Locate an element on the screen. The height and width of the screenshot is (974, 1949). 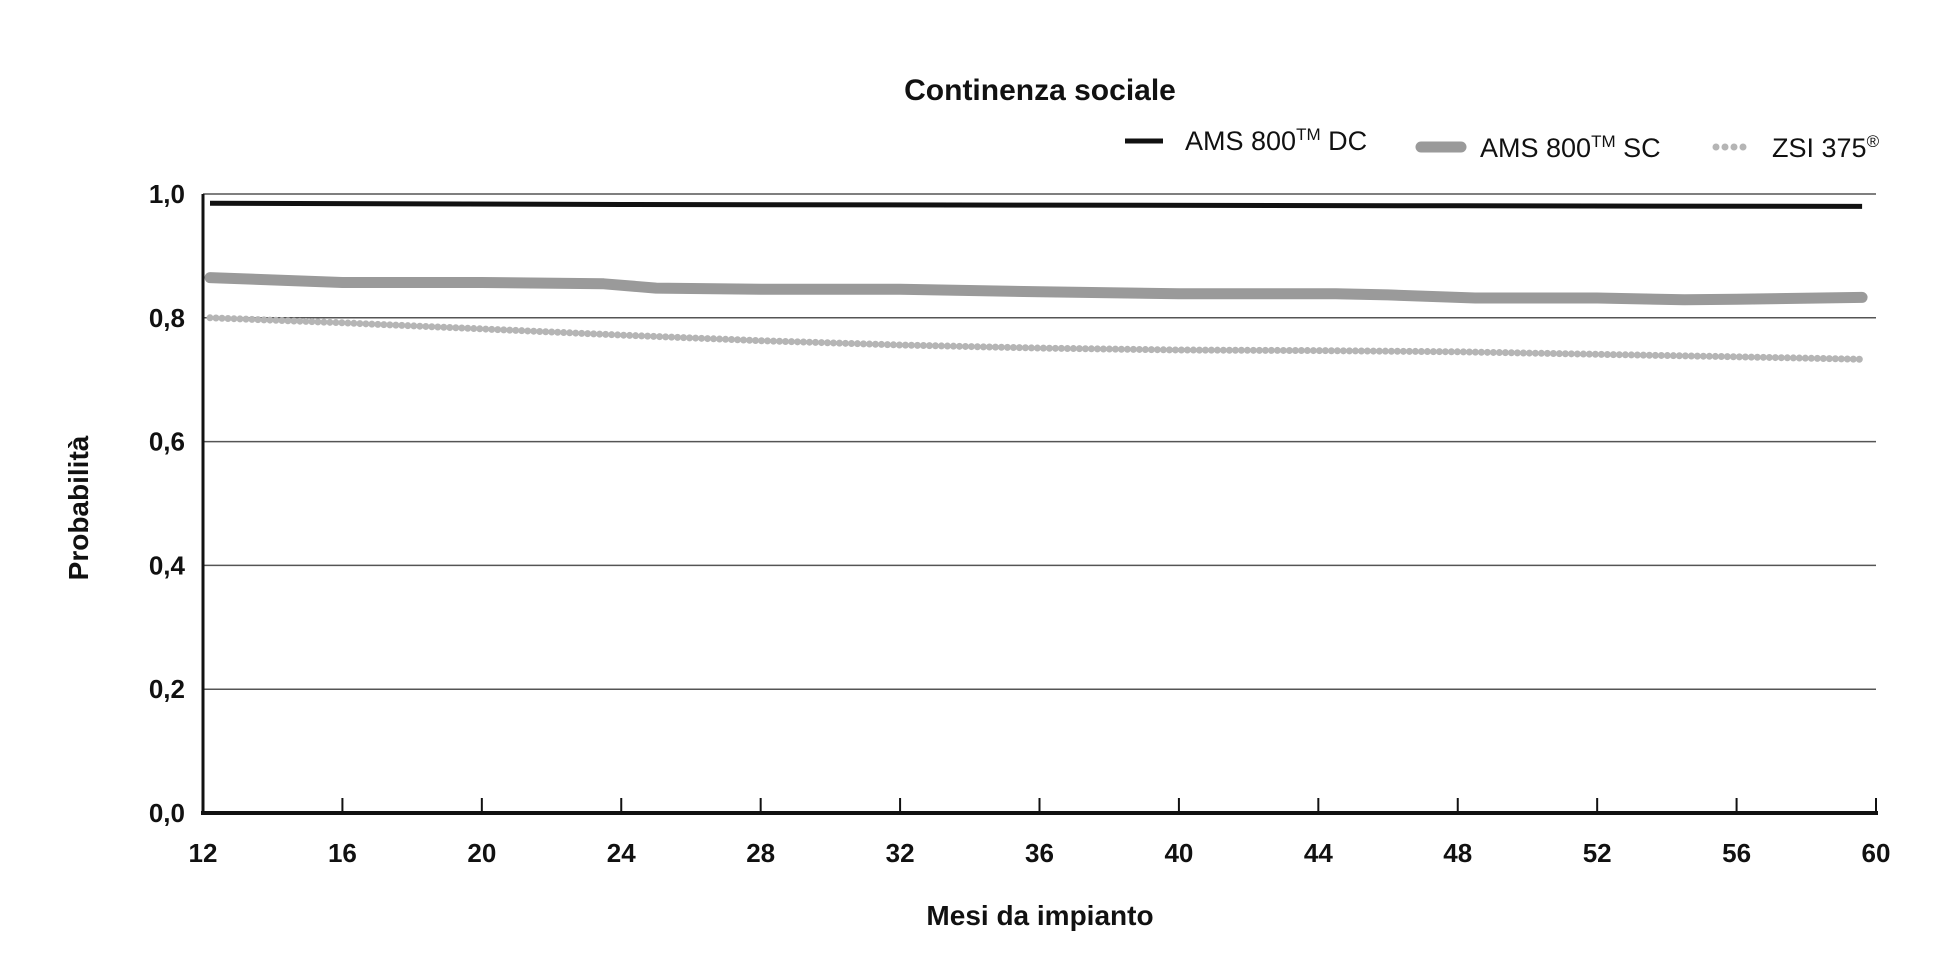
legend-label-2: AMS 800TM SC is located at coordinates (1570, 147).